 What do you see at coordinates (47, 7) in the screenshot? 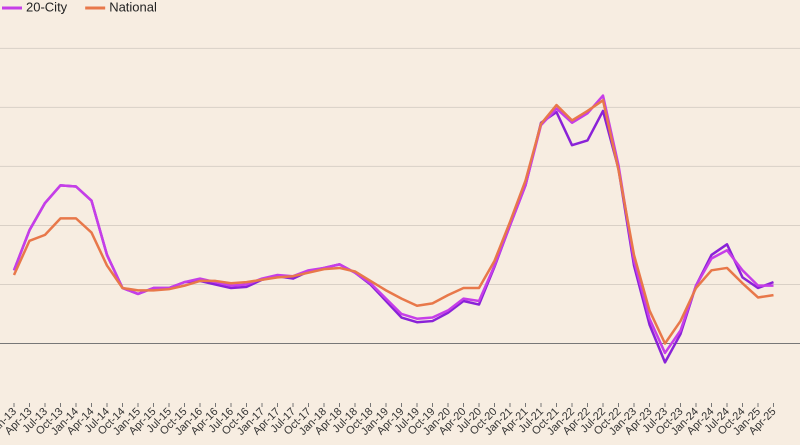
I see `legend-label: 20-City` at bounding box center [47, 7].